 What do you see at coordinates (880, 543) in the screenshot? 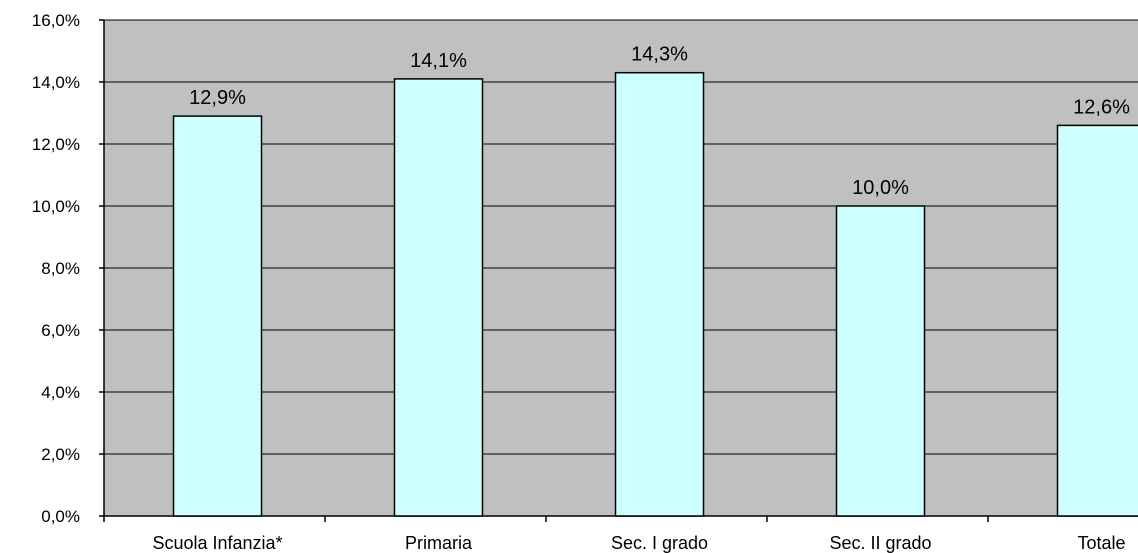
I see `x-tick-label: Sec. II grado` at bounding box center [880, 543].